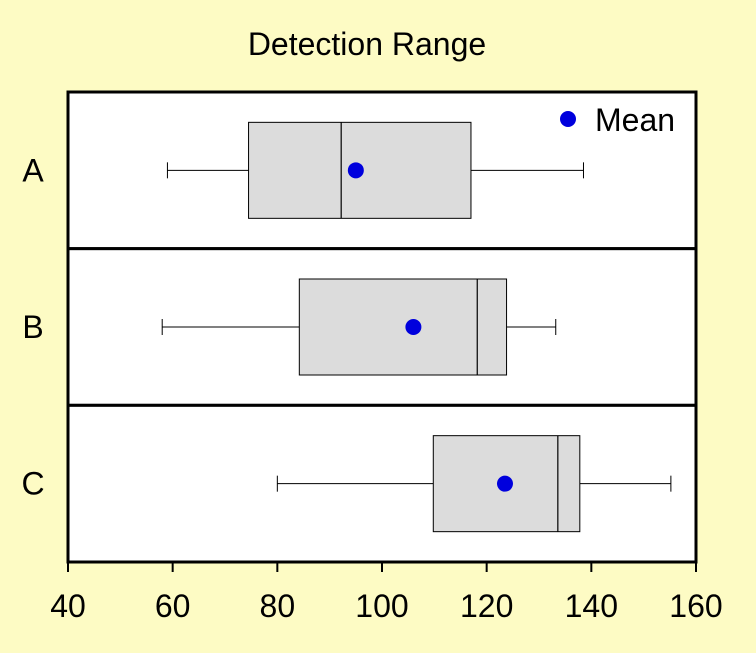 Image resolution: width=756 pixels, height=653 pixels. Describe the element at coordinates (375, 170) in the screenshot. I see `box-group-a` at that location.